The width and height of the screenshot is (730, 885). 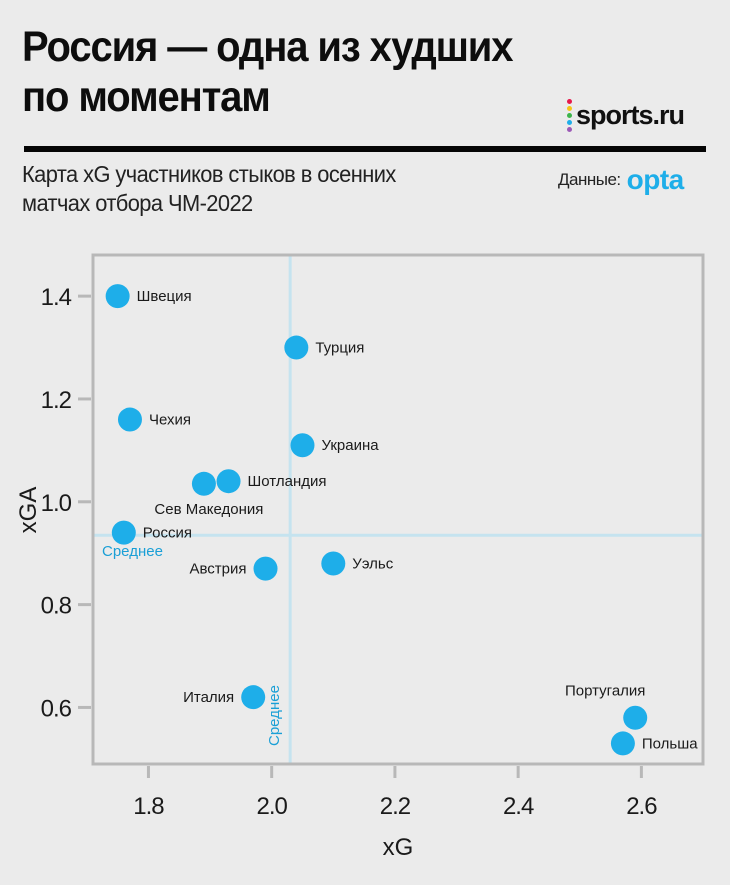 What do you see at coordinates (209, 174) in the screenshot?
I see `subtitle-line-1: Карта xG участников стыков в осенних` at bounding box center [209, 174].